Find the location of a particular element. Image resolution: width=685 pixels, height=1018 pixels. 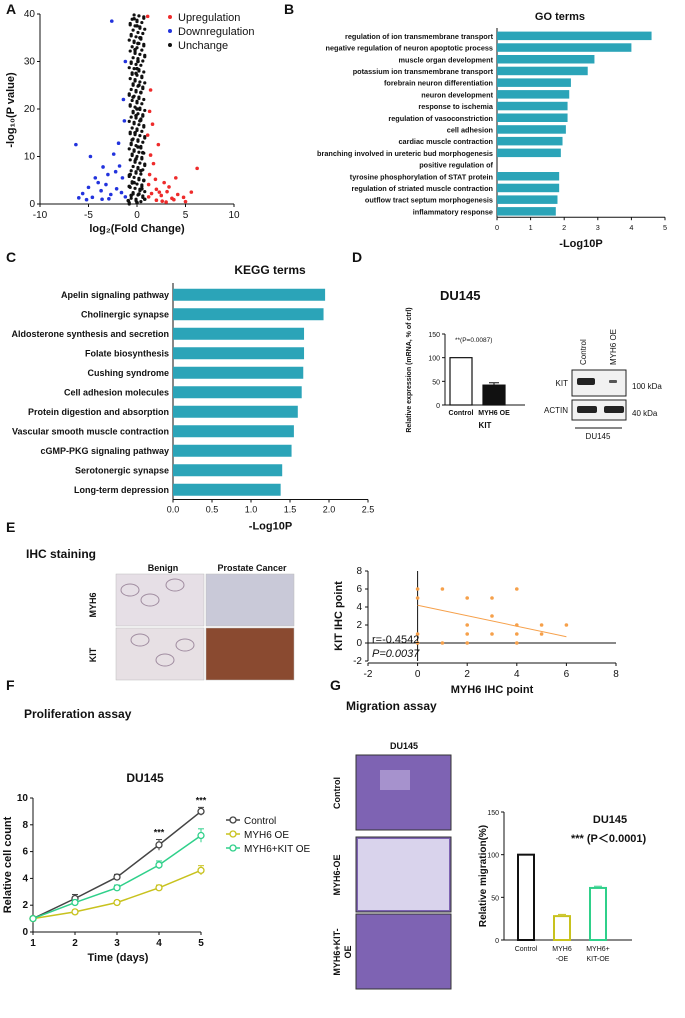

ihc-row-label: KIT is located at coordinates (93, 654).